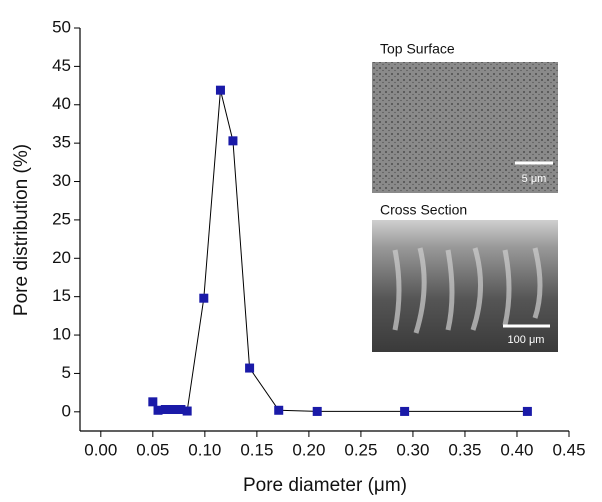  What do you see at coordinates (412, 449) in the screenshot?
I see `x-tick-label: 0.30` at bounding box center [412, 449].